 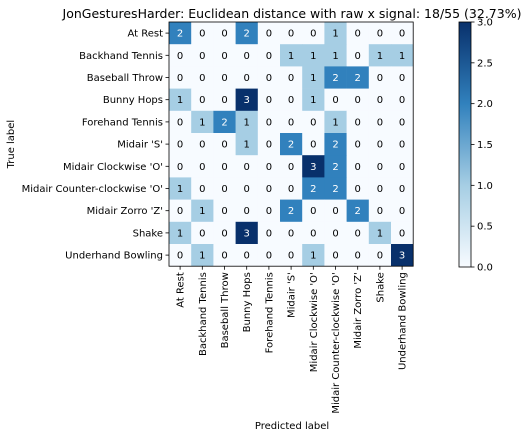 I want to click on x-tick-label: Backhand Tennis, so click(x=203, y=314).